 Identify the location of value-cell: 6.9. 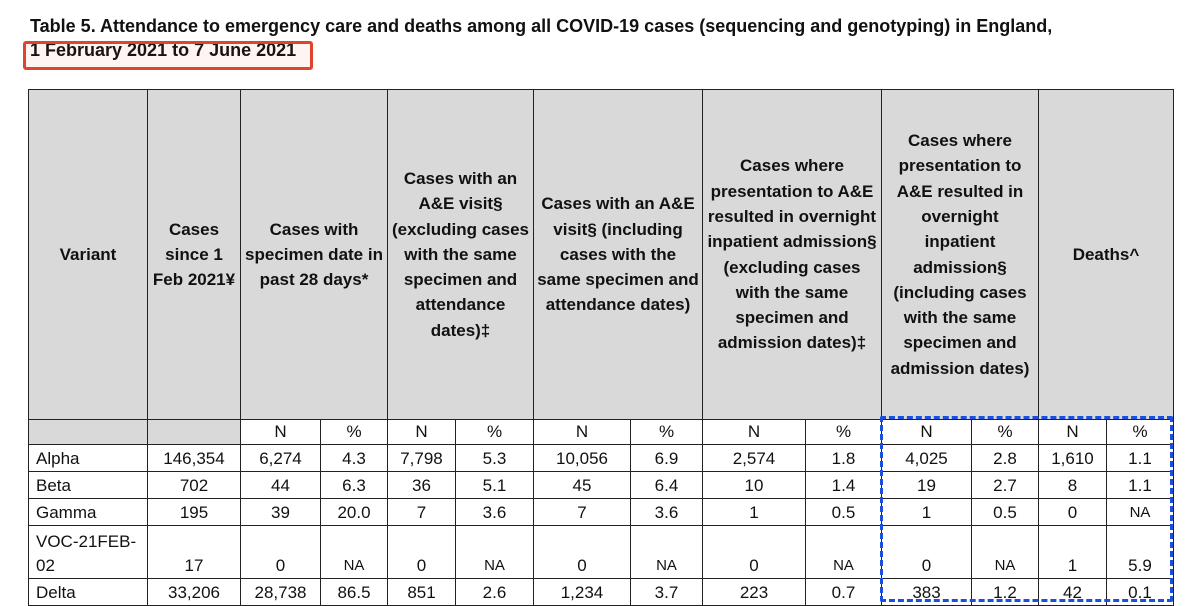
(666, 458).